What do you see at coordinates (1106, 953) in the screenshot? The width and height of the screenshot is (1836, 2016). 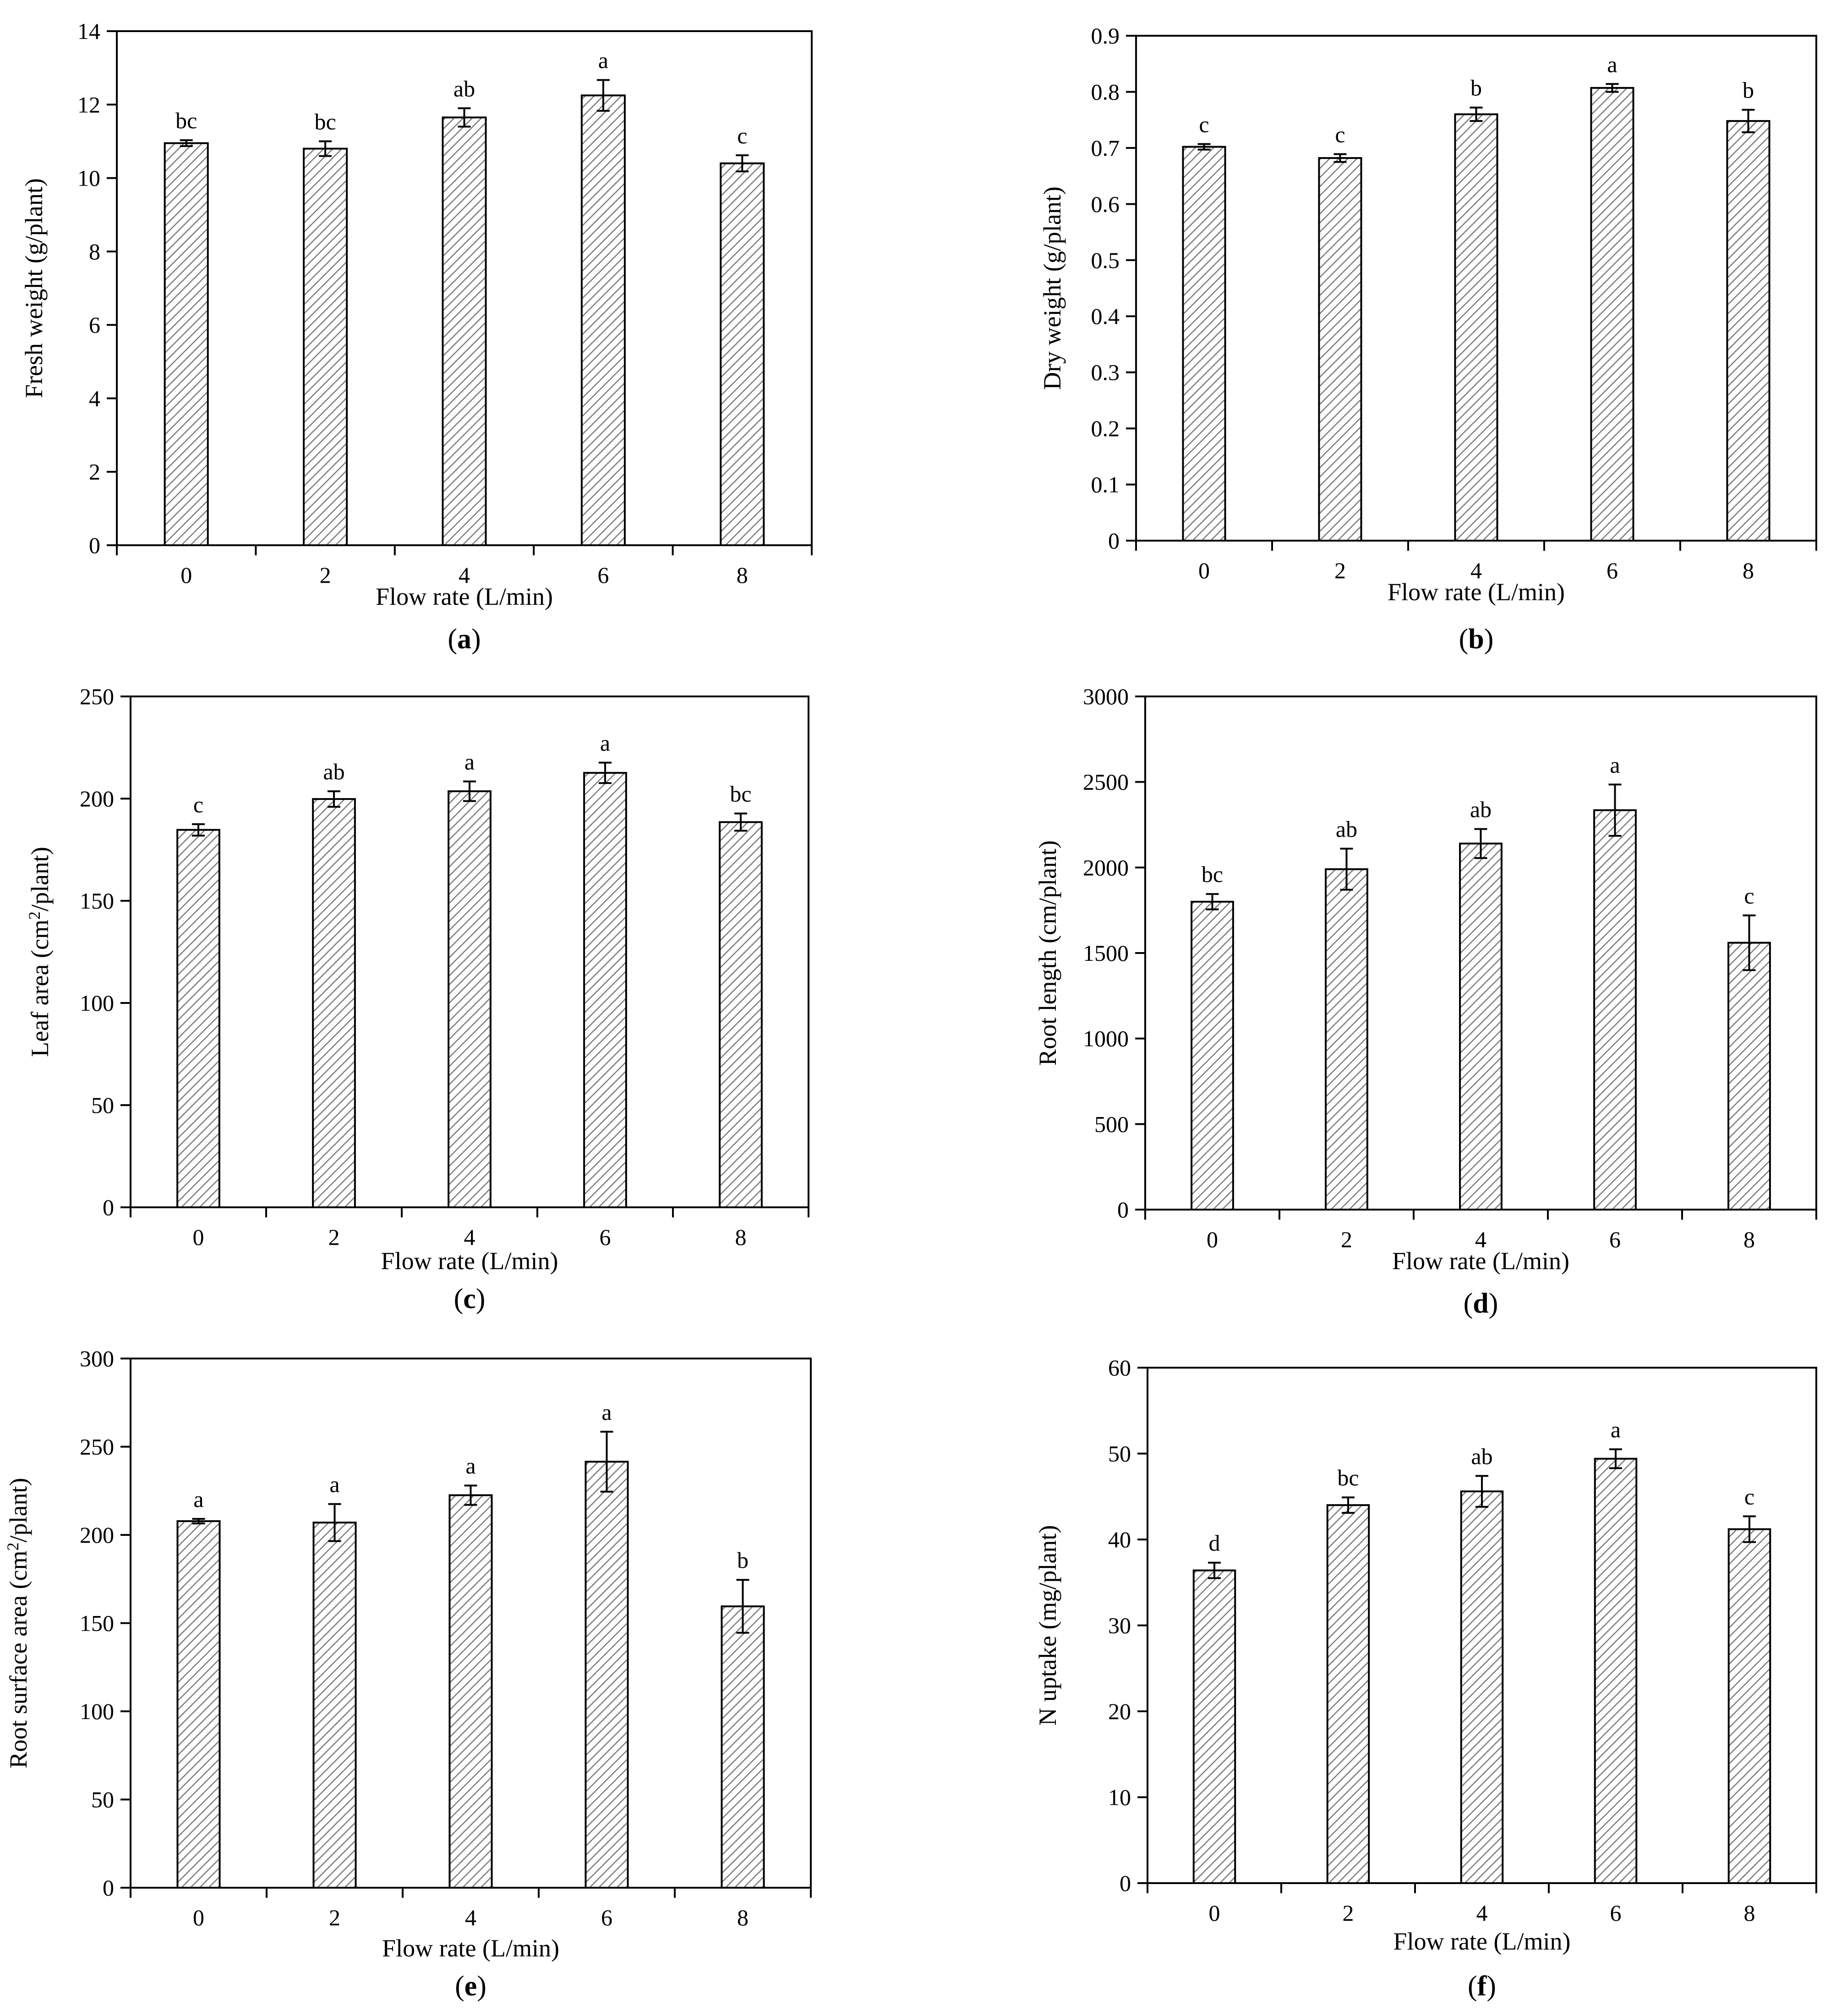 I see `y-tick-label: 1500` at bounding box center [1106, 953].